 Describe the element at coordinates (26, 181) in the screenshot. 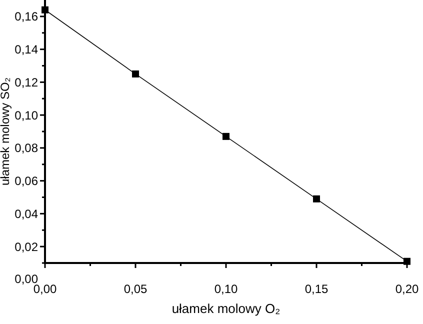

I see `y-tick-label: 0,06` at that location.